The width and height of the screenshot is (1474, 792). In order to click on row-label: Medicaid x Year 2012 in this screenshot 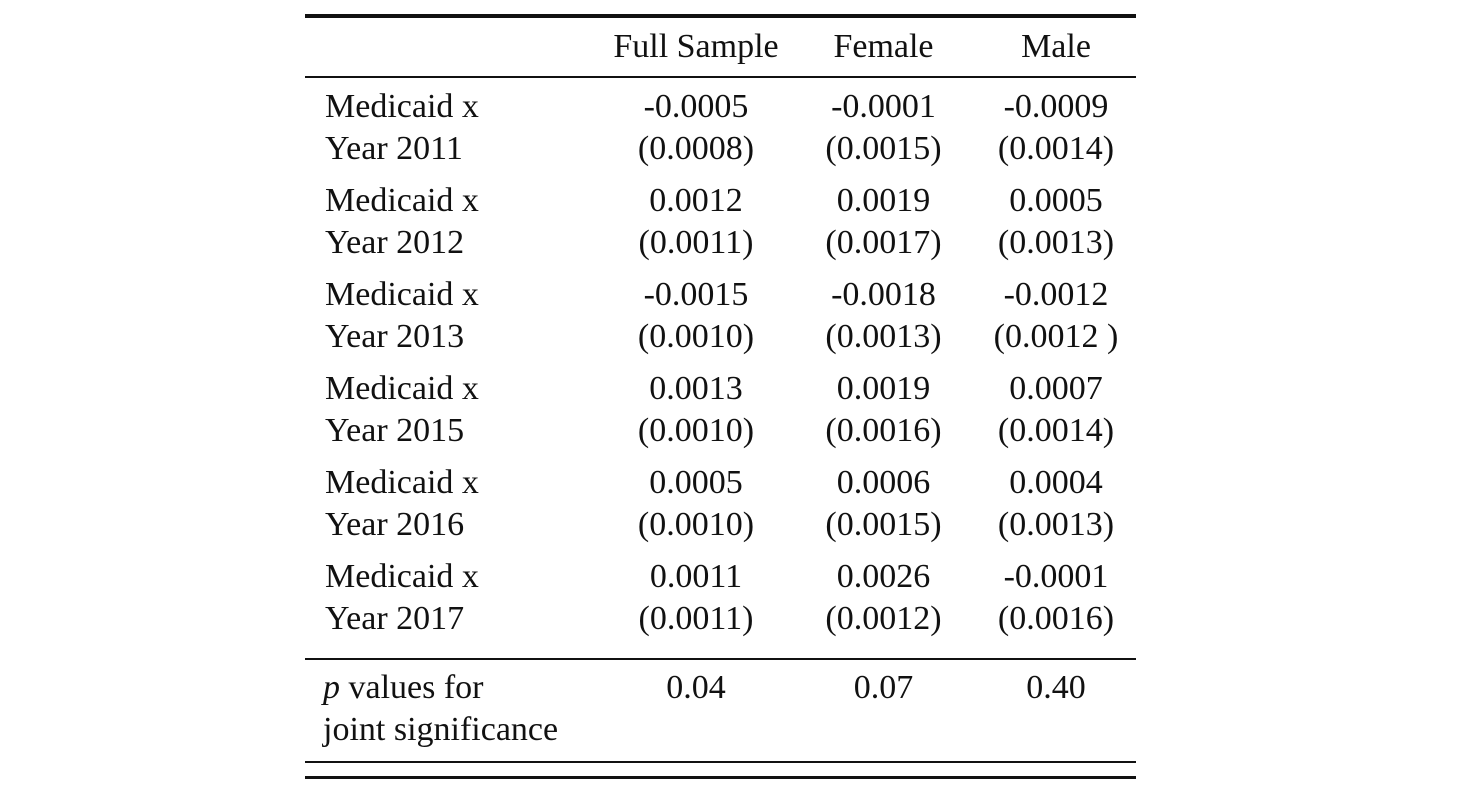, I will do `click(453, 222)`.